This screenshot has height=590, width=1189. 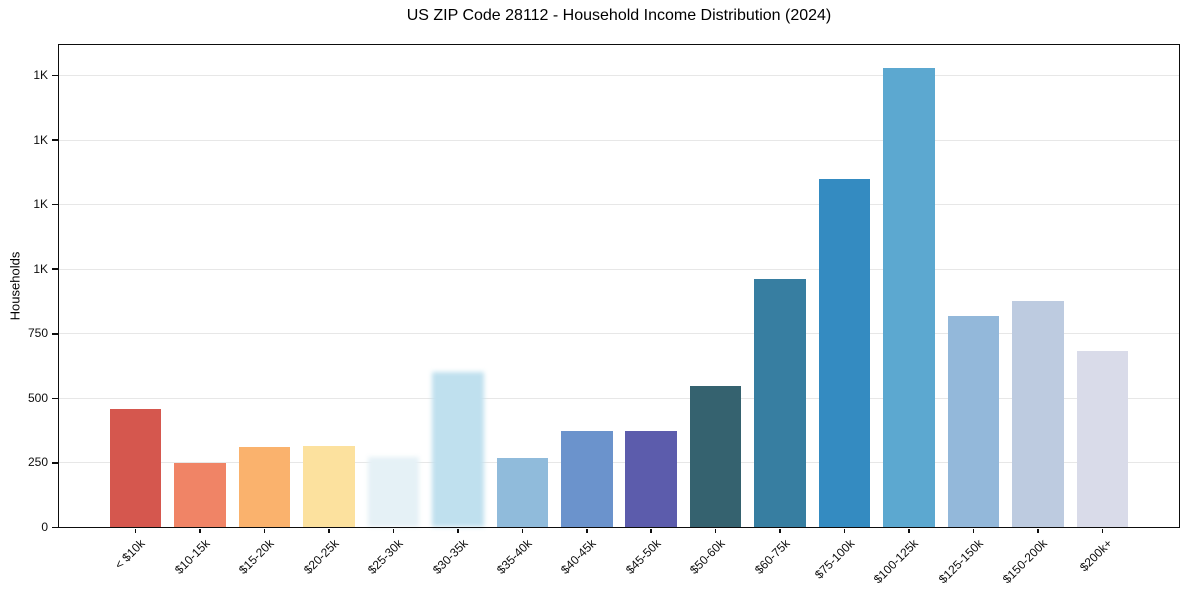 I want to click on x-tick-label: $75-100k, so click(x=834, y=558).